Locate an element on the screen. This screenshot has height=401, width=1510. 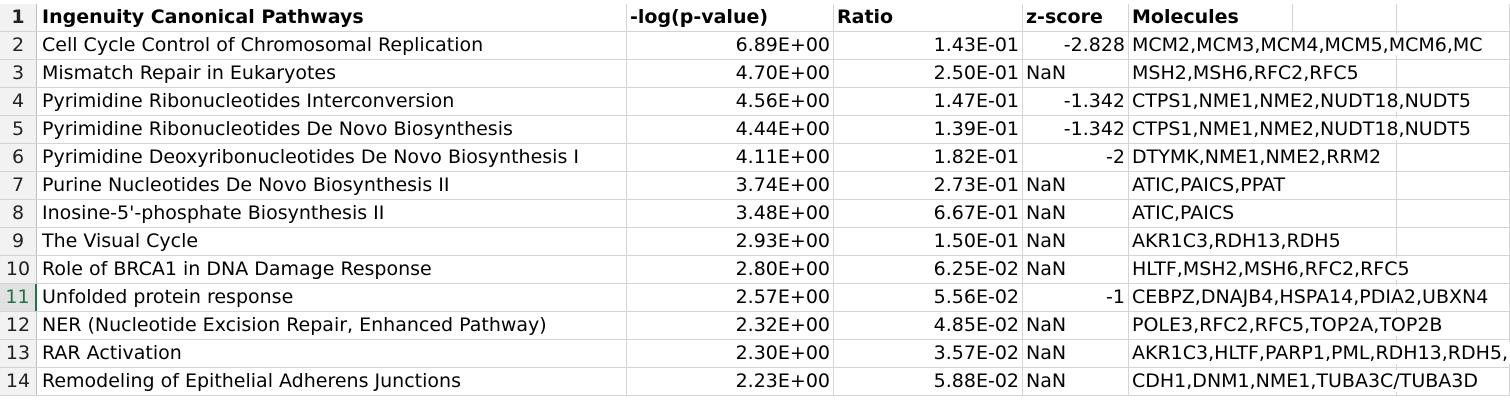
row-number: 6 is located at coordinates (18, 157).